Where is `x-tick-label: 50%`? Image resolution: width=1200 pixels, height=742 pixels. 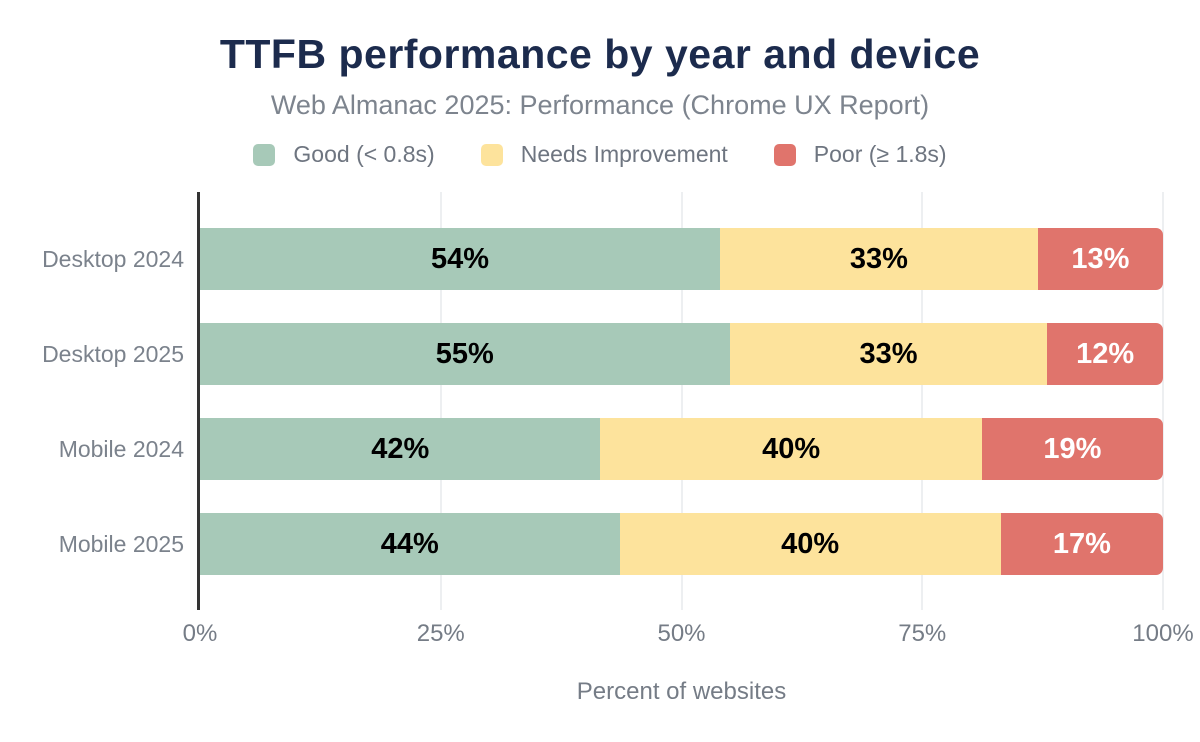
x-tick-label: 50% is located at coordinates (681, 633).